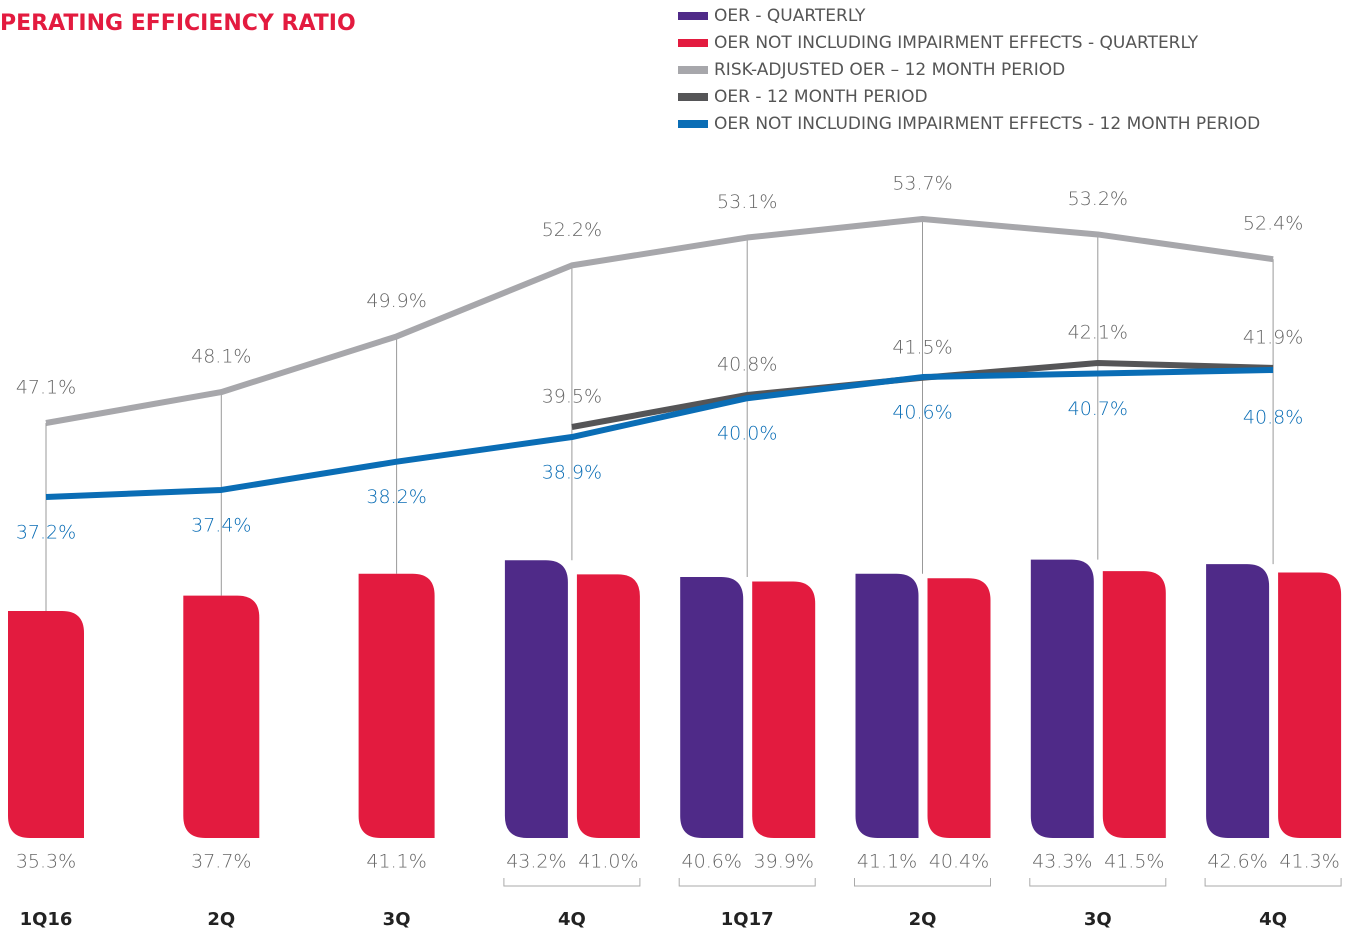  What do you see at coordinates (572, 473) in the screenshot?
I see `point-label: 38.9%` at bounding box center [572, 473].